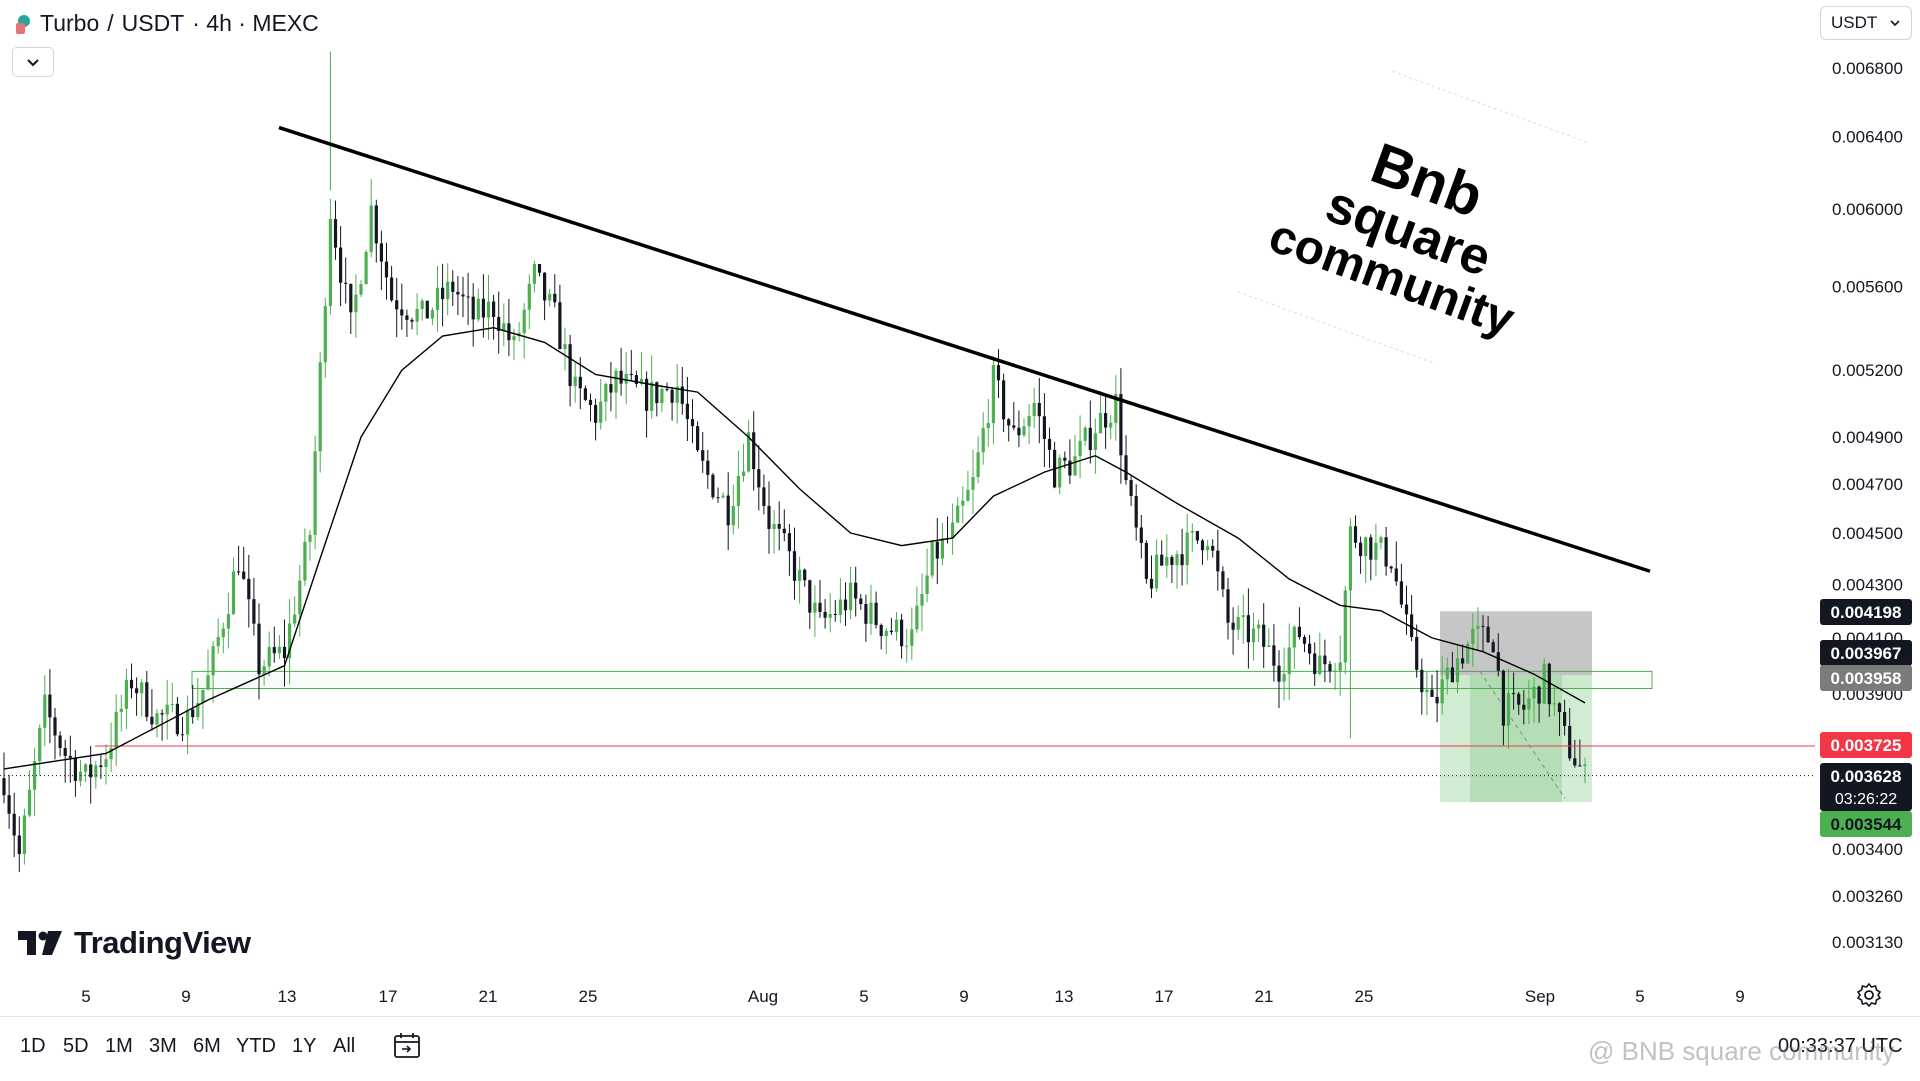  What do you see at coordinates (1413, 217) in the screenshot?
I see `bnb-square-community-overlay: Bnb square community` at bounding box center [1413, 217].